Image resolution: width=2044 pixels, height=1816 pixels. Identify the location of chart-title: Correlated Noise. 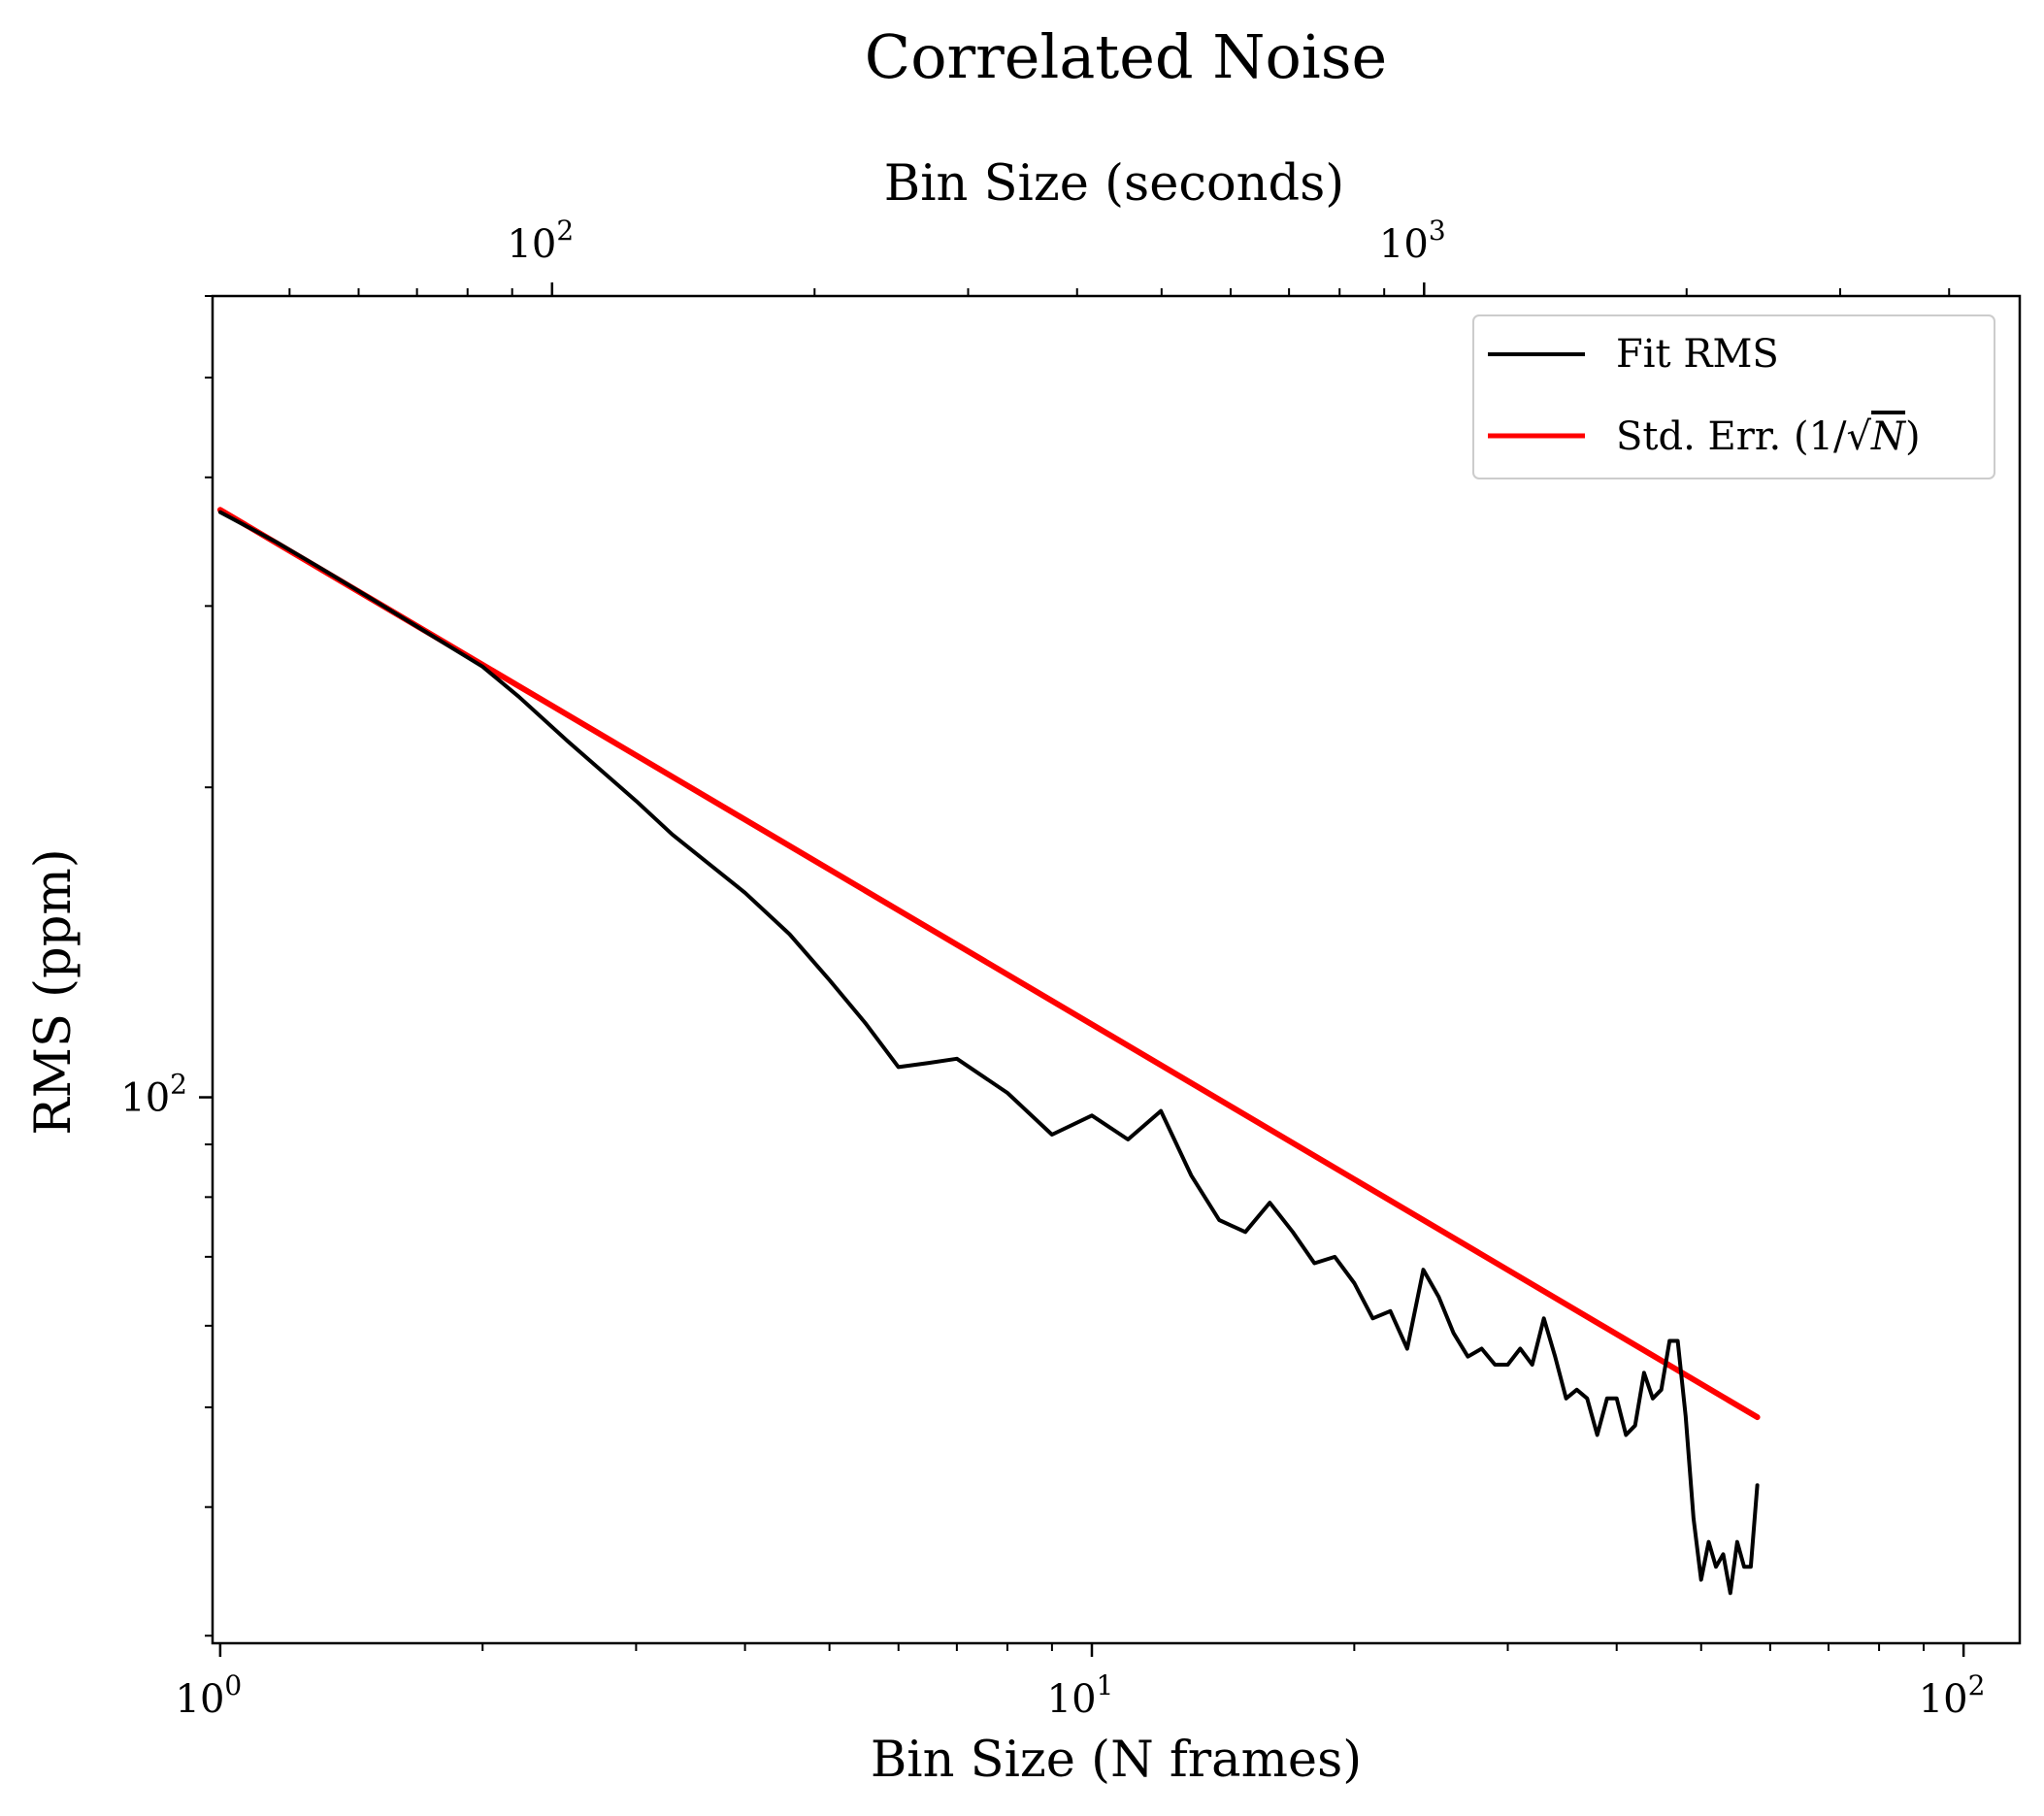
(1126, 57).